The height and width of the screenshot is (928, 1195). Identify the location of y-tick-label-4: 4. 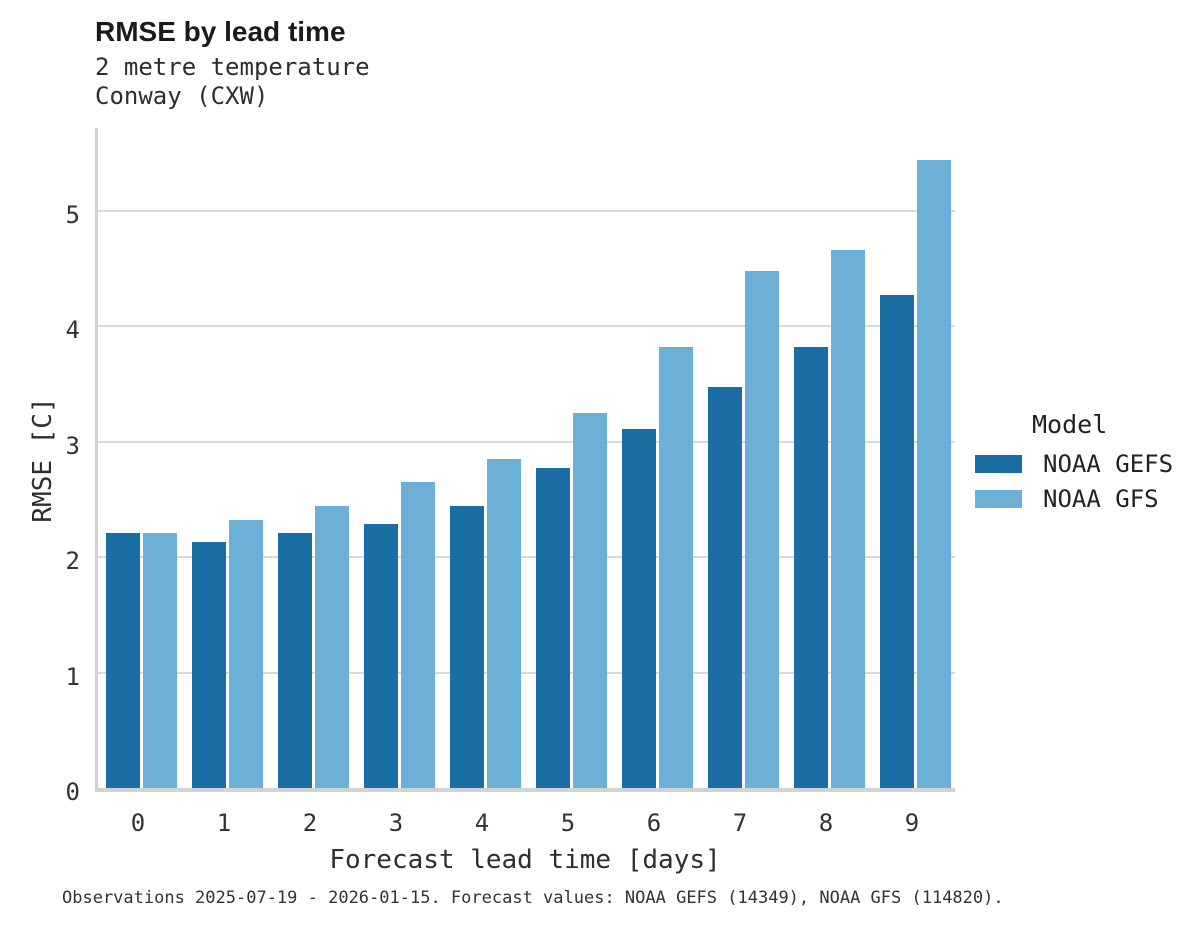
(72, 330).